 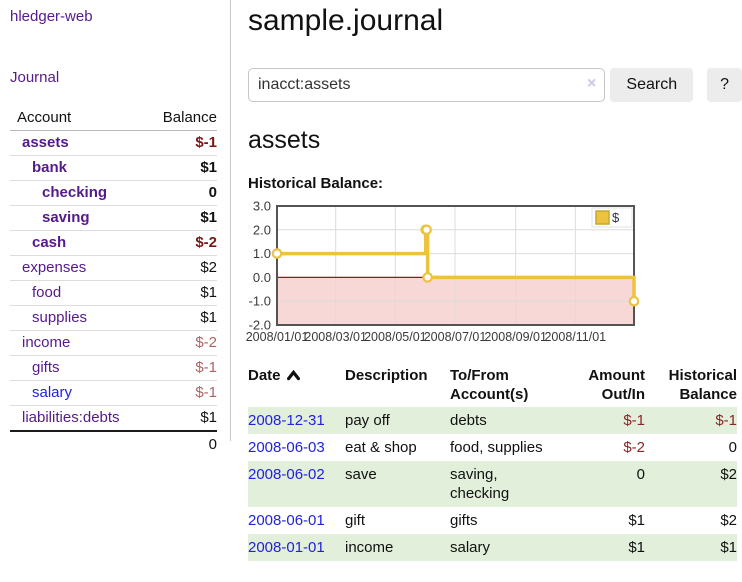 What do you see at coordinates (49, 242) in the screenshot?
I see `account-link: cash` at bounding box center [49, 242].